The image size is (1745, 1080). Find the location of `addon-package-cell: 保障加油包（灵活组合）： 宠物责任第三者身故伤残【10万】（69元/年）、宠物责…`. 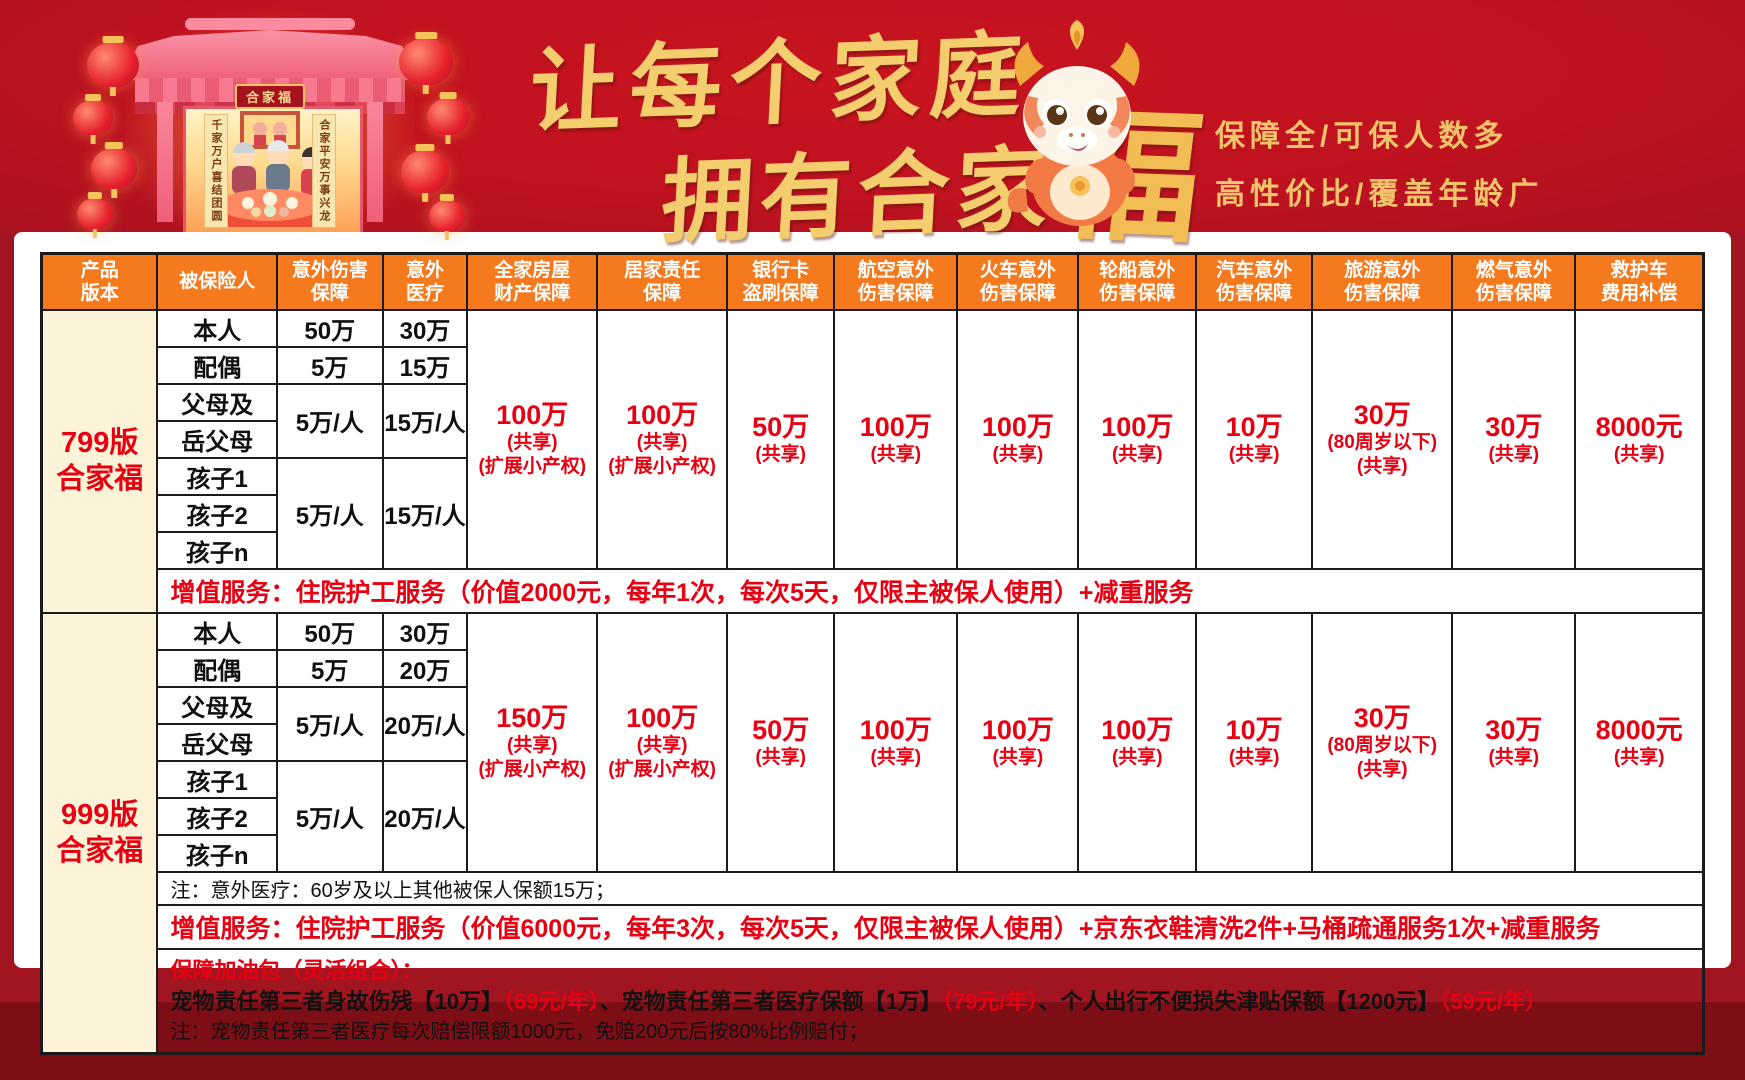

addon-package-cell: 保障加油包（灵活组合）： 宠物责任第三者身故伤残【10万】（69元/年）、宠物责… is located at coordinates (930, 1000).